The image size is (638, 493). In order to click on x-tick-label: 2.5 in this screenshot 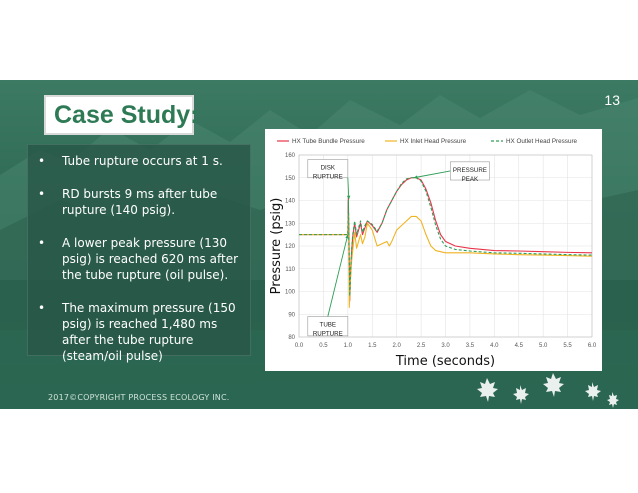, I will do `click(421, 346)`.